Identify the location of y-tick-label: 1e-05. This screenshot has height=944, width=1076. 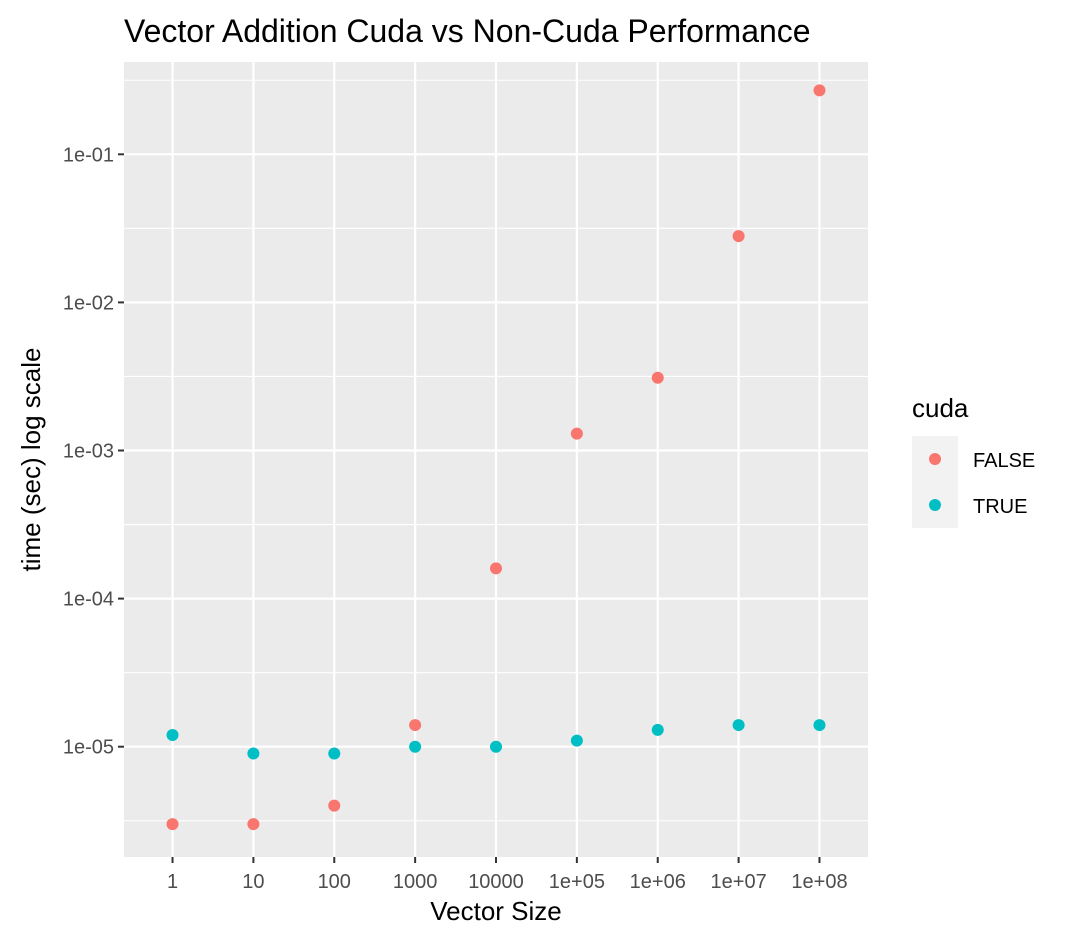
(88, 748).